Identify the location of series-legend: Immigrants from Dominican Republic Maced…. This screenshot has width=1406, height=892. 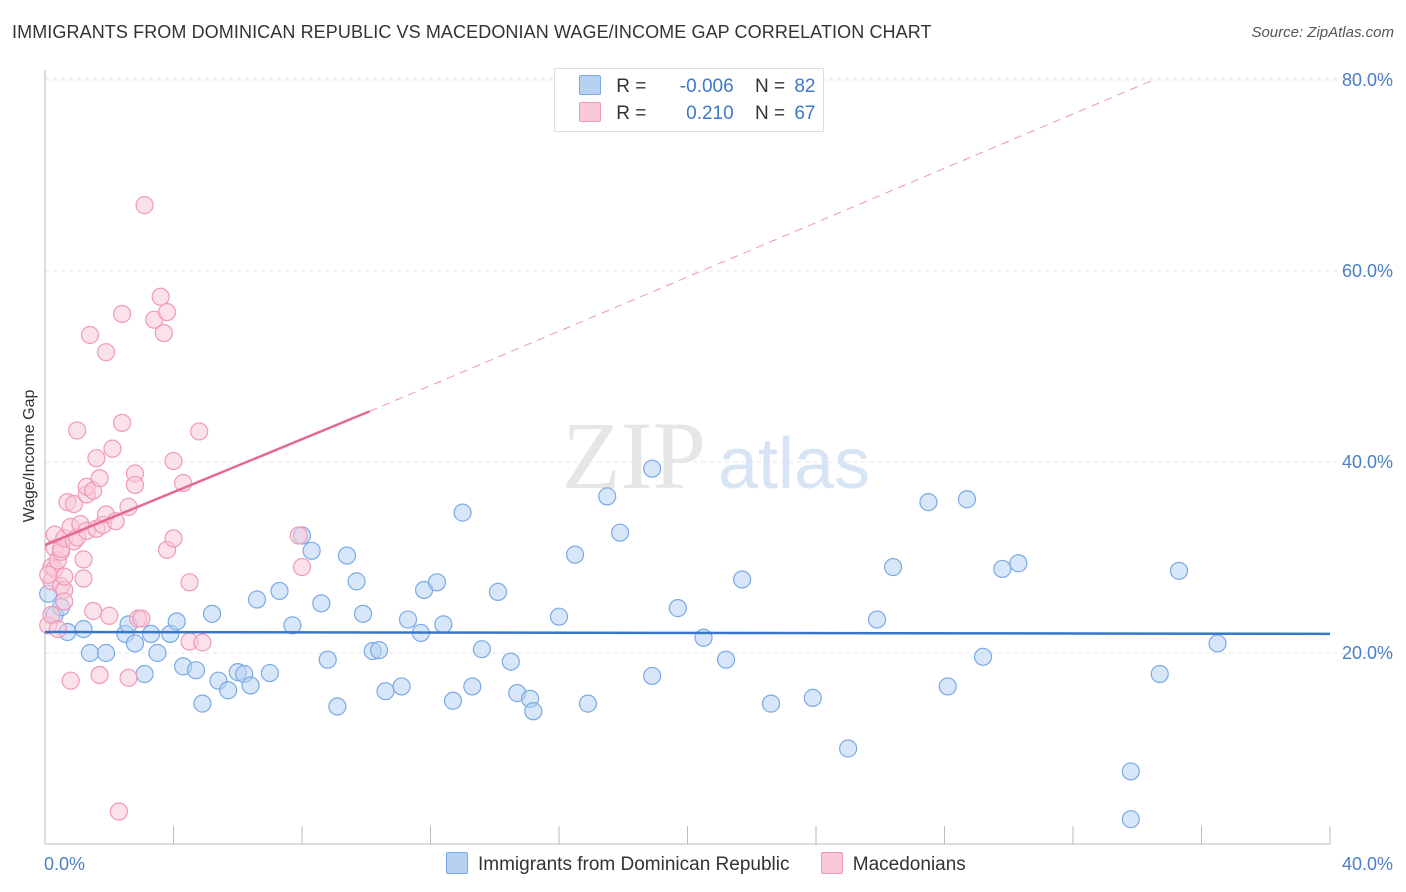
(719, 864).